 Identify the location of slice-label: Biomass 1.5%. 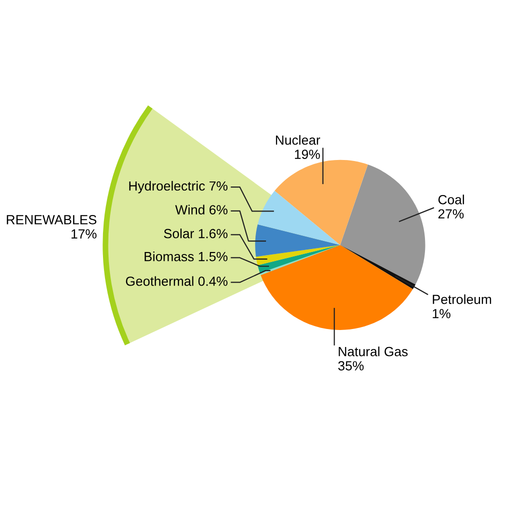
(186, 257).